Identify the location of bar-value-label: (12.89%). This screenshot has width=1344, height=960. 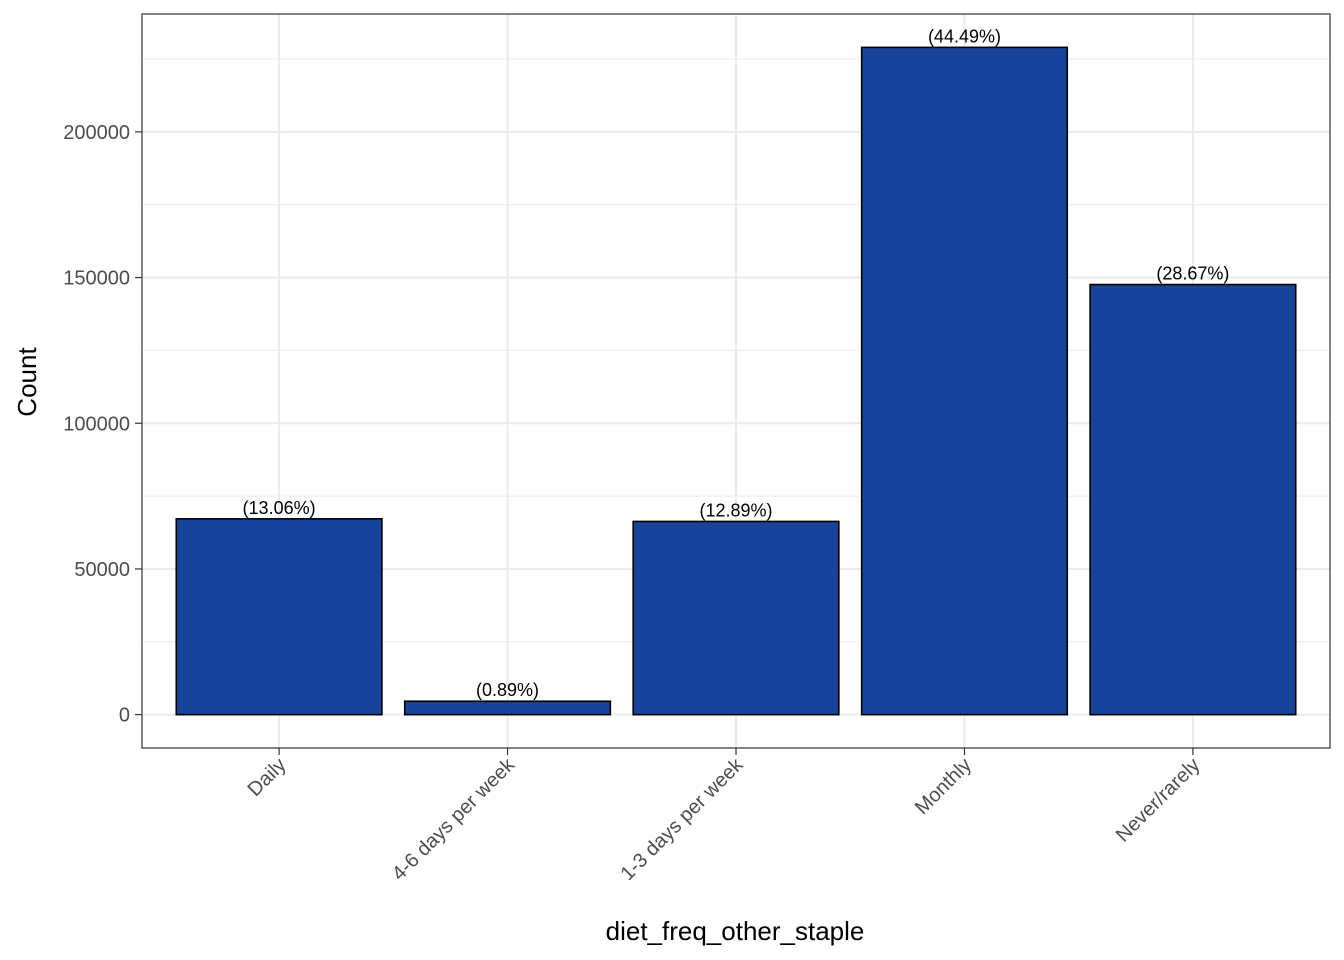
(735, 510).